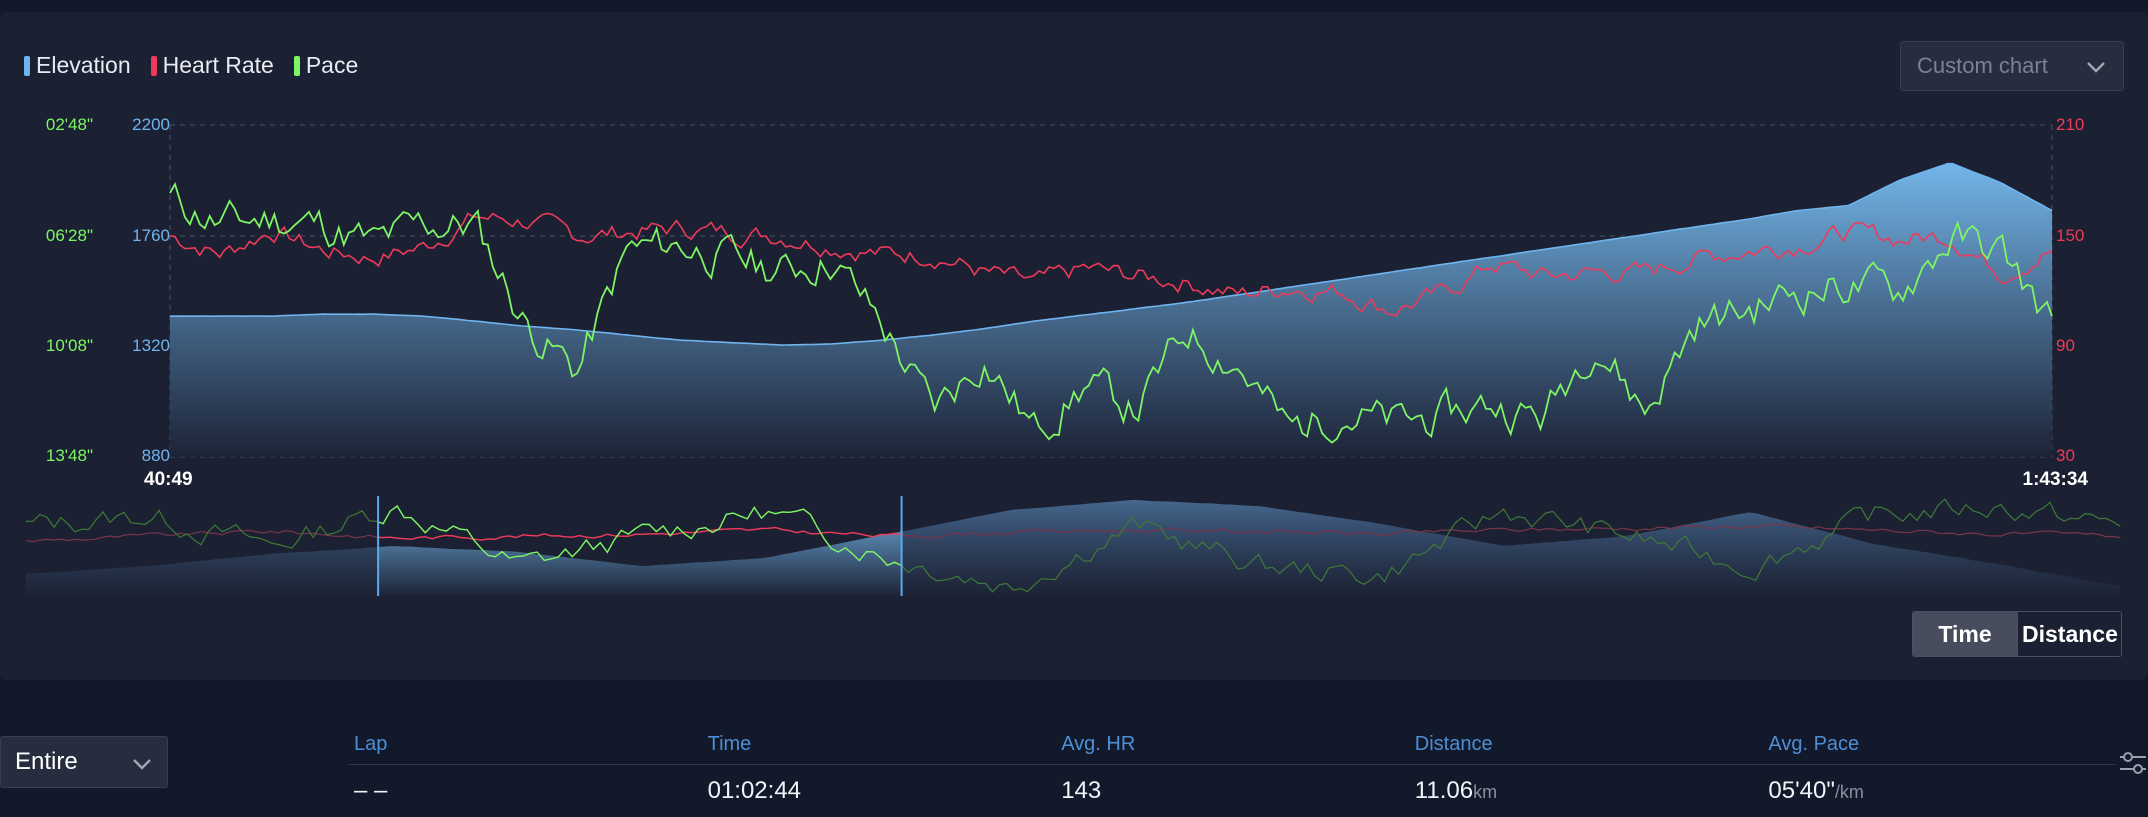 This screenshot has width=2148, height=817. Describe the element at coordinates (371, 790) in the screenshot. I see `cell-lap: – –` at that location.